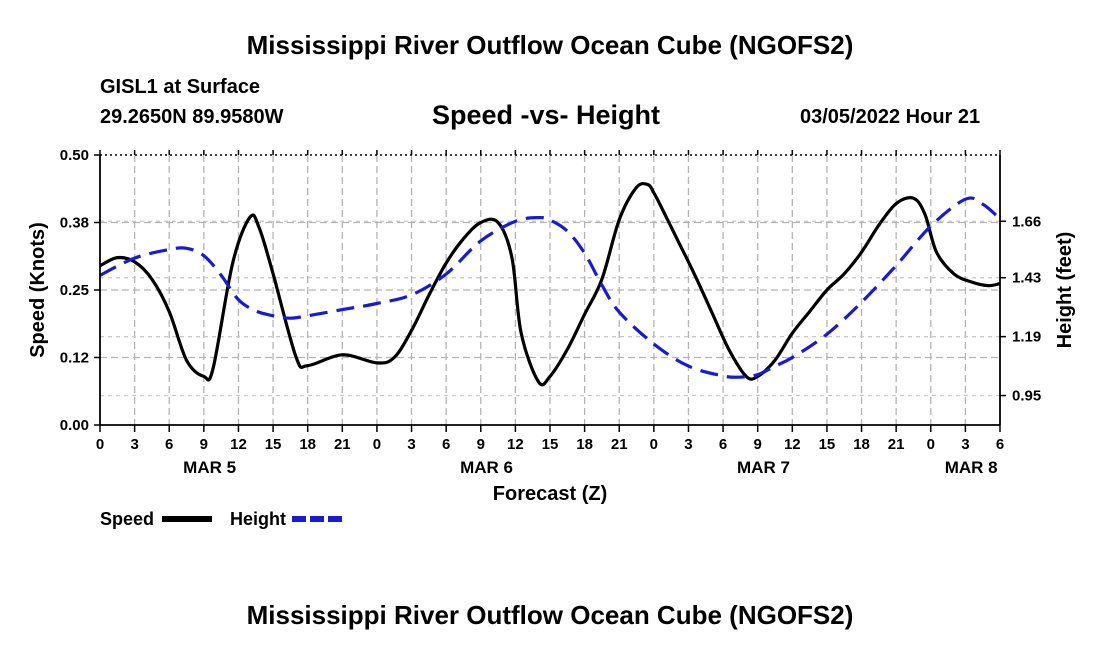  What do you see at coordinates (1026, 221) in the screenshot?
I see `y2-tick-label: 1.66` at bounding box center [1026, 221].